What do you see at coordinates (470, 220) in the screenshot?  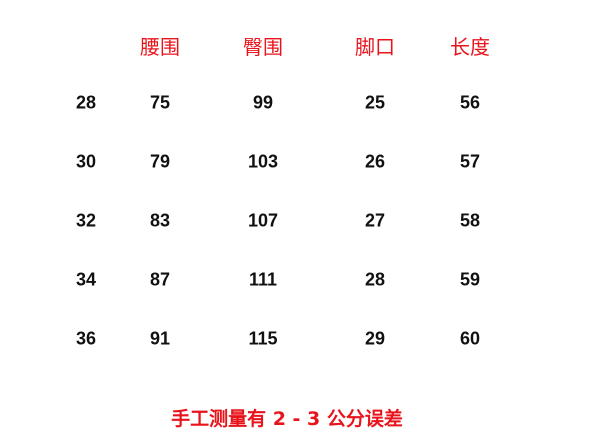 I see `table-cell: 58` at bounding box center [470, 220].